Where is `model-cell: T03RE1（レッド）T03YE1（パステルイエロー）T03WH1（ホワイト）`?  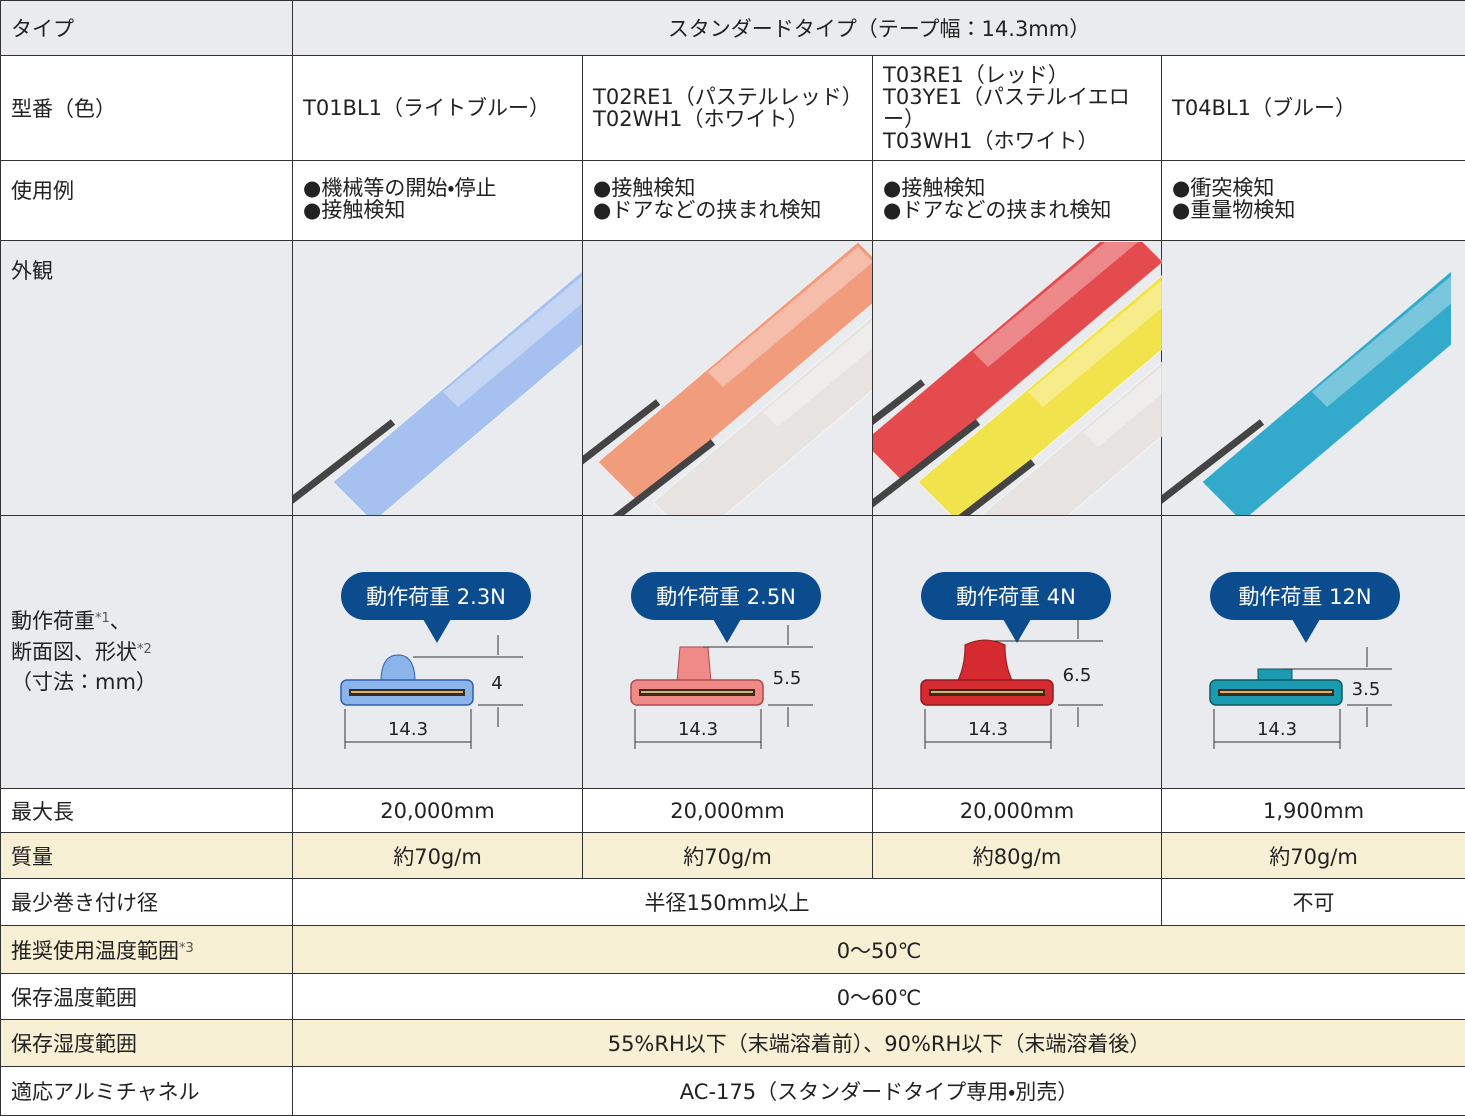
model-cell: T03RE1（レッド）T03YE1（パステルイエロー）T03WH1（ホワイト） is located at coordinates (1017, 108).